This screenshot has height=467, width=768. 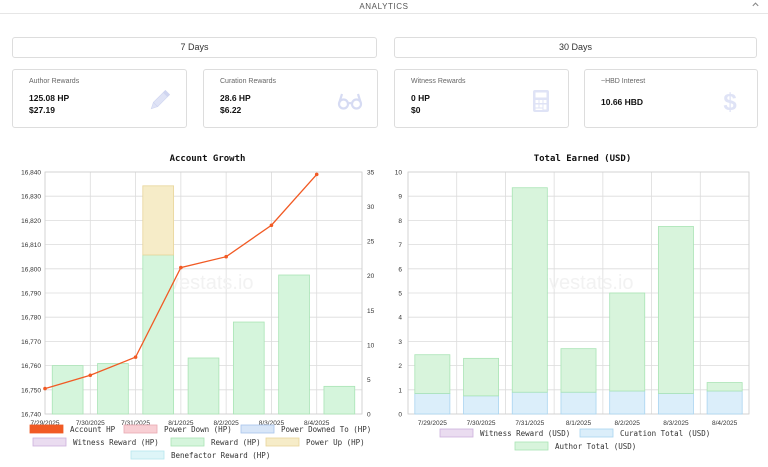 I want to click on card-value-hp: 28.6 HP, so click(x=235, y=98).